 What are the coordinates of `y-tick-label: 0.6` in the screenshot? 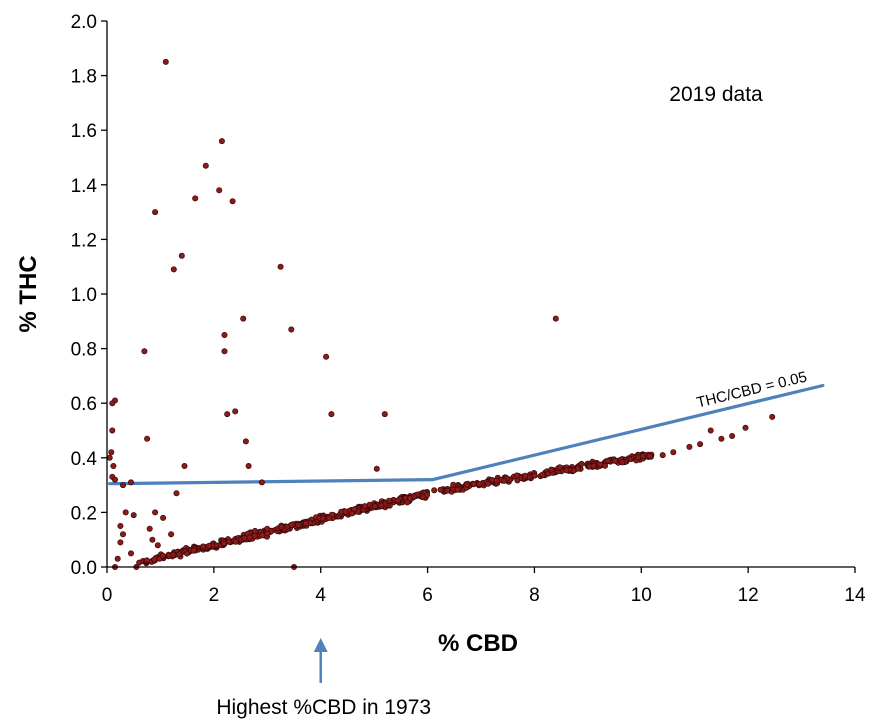 It's located at (84, 404).